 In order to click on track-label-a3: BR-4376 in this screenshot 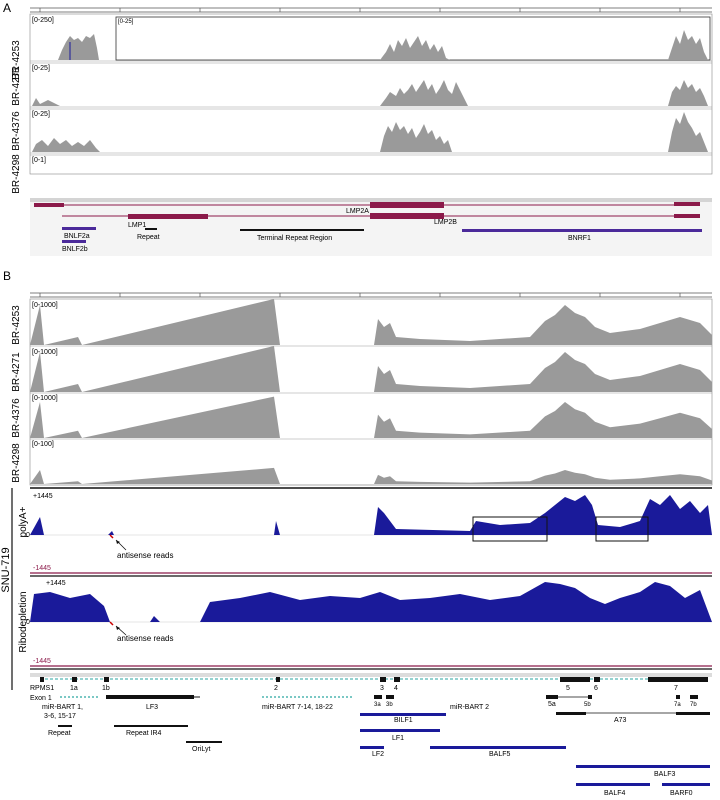, I will do `click(16, 131)`.